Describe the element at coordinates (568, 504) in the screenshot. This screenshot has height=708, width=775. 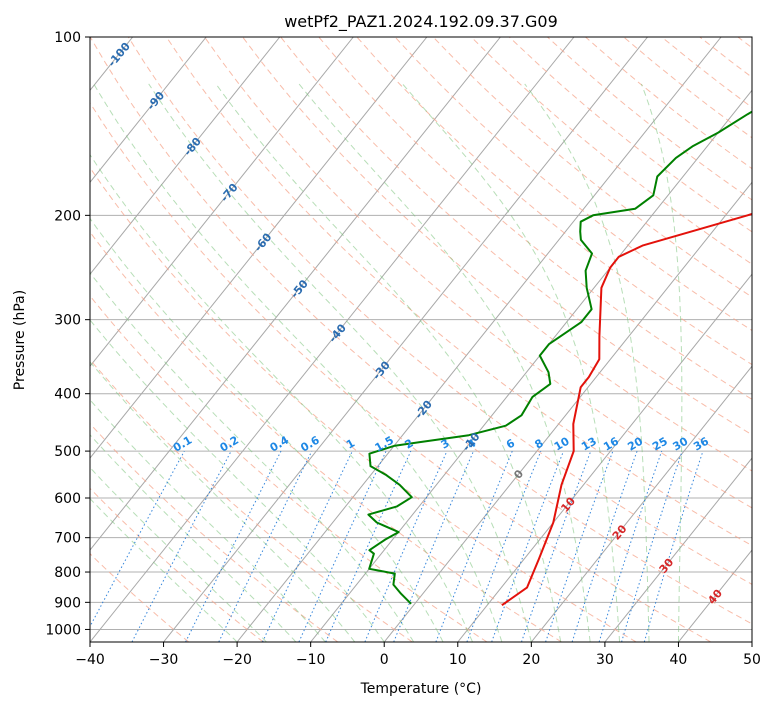
I see `isotherm-label: 10` at that location.